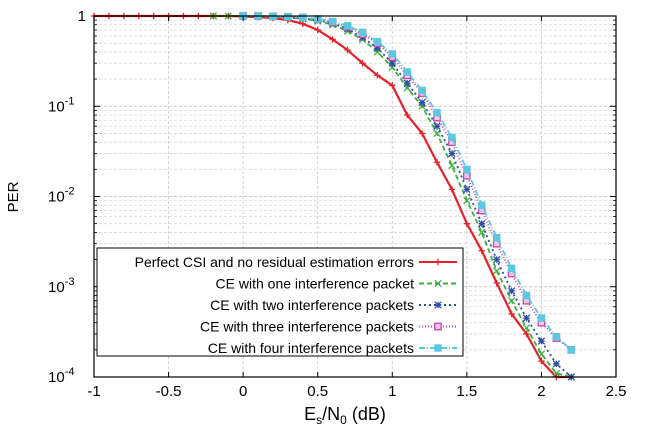 The height and width of the screenshot is (430, 646). What do you see at coordinates (243, 391) in the screenshot?
I see `x-tick-label: 0` at bounding box center [243, 391].